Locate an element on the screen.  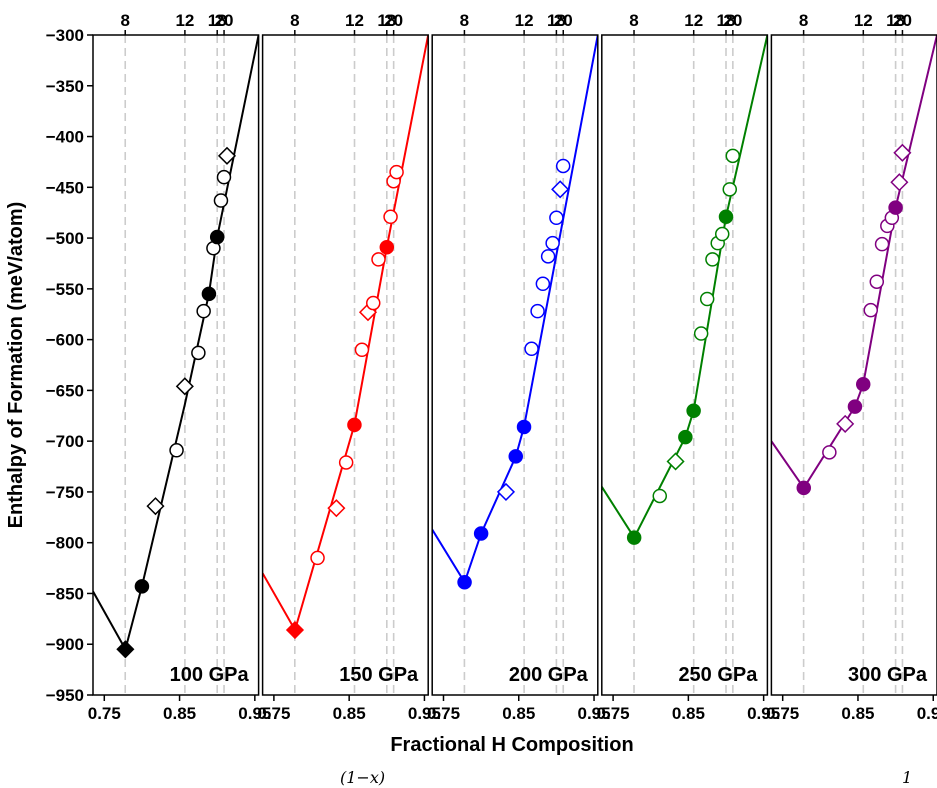
panel-frame-300-gpa is located at coordinates (853, 365).